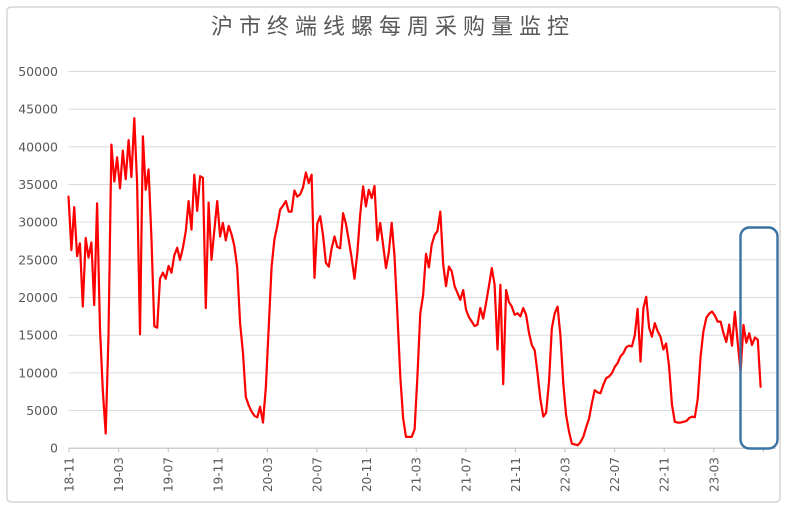 The image size is (786, 512). I want to click on x-axis-label: 20-11, so click(367, 474).